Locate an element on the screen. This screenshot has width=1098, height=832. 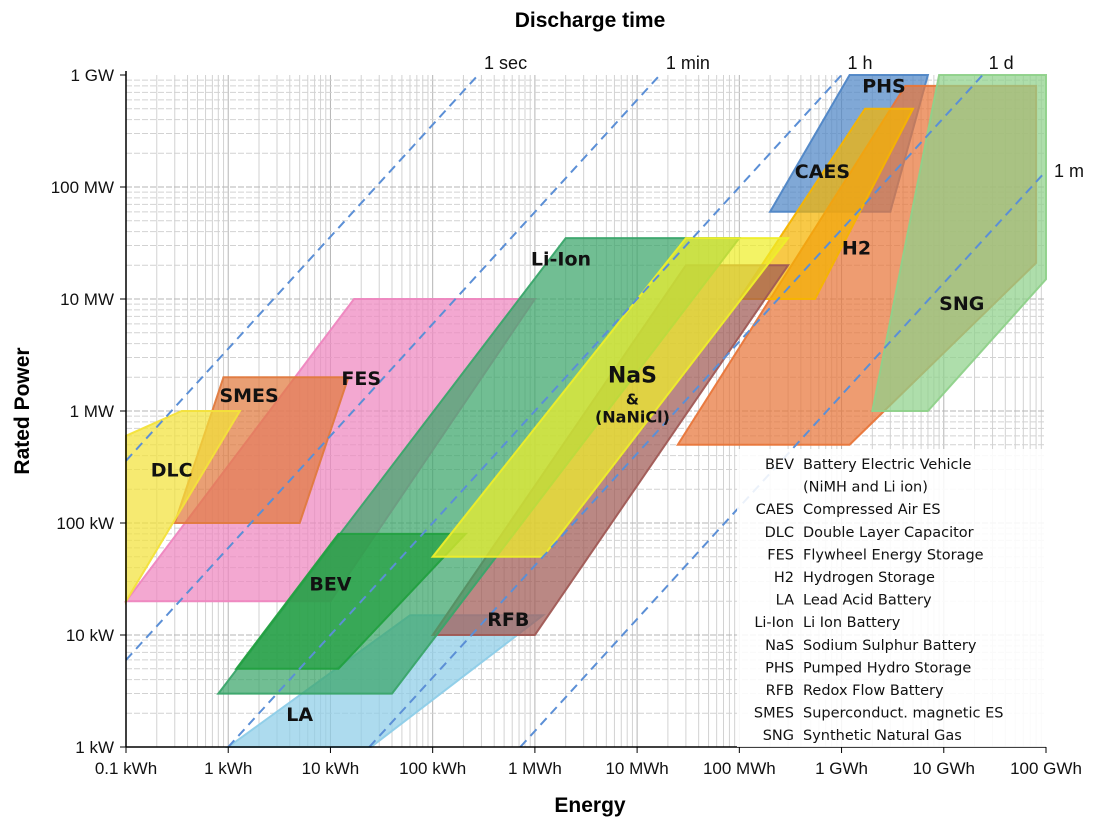
x-tick-label: 1 MWh is located at coordinates (535, 768).